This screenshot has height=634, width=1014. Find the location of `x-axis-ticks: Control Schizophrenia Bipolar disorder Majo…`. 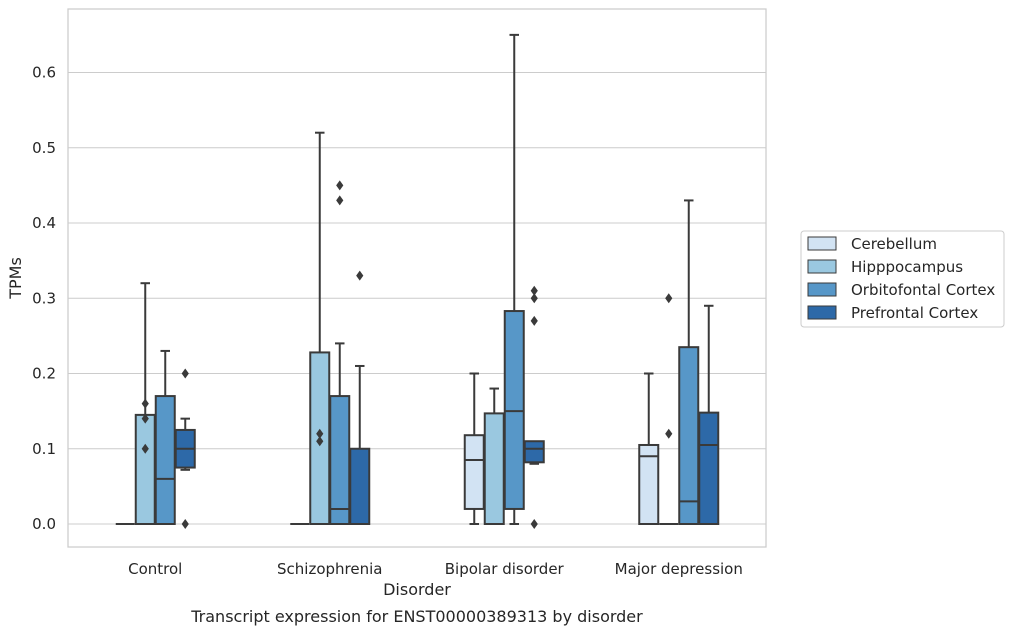

x-axis-ticks: Control Schizophrenia Bipolar disorder Majo… is located at coordinates (435, 569).